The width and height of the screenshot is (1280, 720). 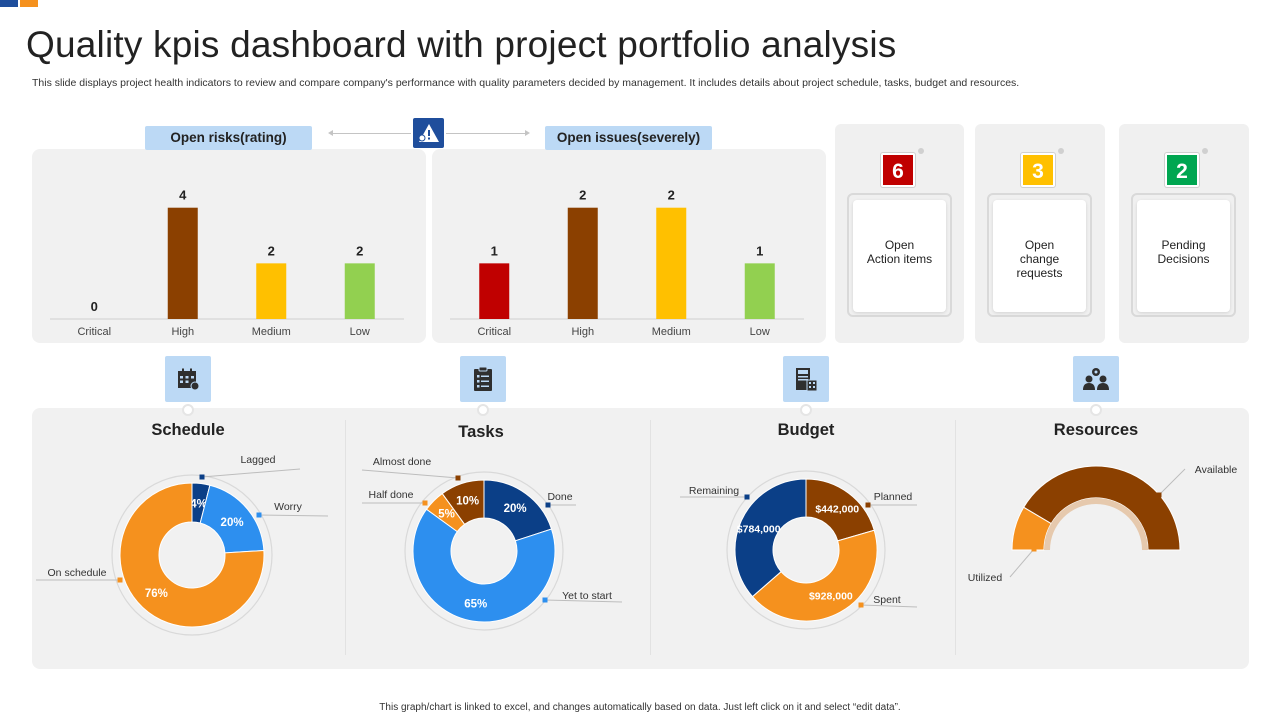 What do you see at coordinates (330, 133) in the screenshot?
I see `connector-left-arrow` at bounding box center [330, 133].